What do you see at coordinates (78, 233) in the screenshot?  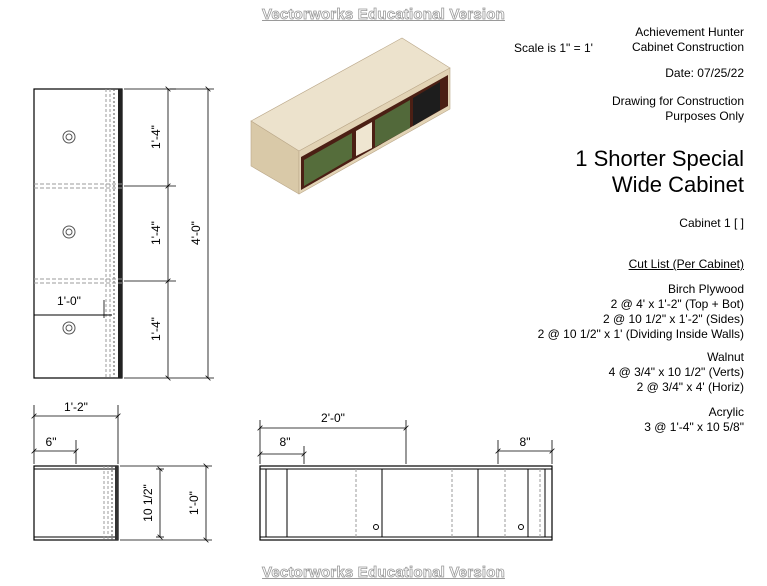 I see `front-elevation-view` at bounding box center [78, 233].